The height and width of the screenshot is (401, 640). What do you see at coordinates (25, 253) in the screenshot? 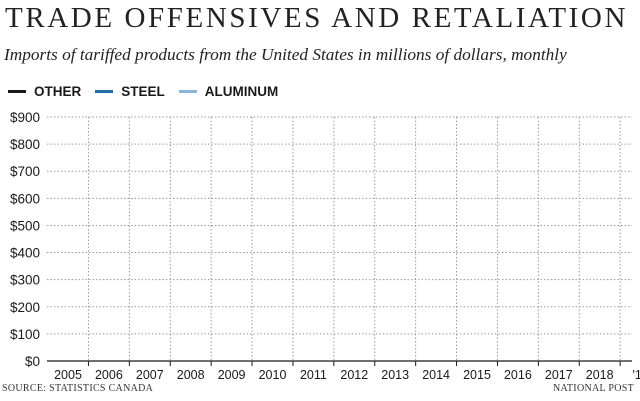
I see `y-tick-label: $400` at bounding box center [25, 253].